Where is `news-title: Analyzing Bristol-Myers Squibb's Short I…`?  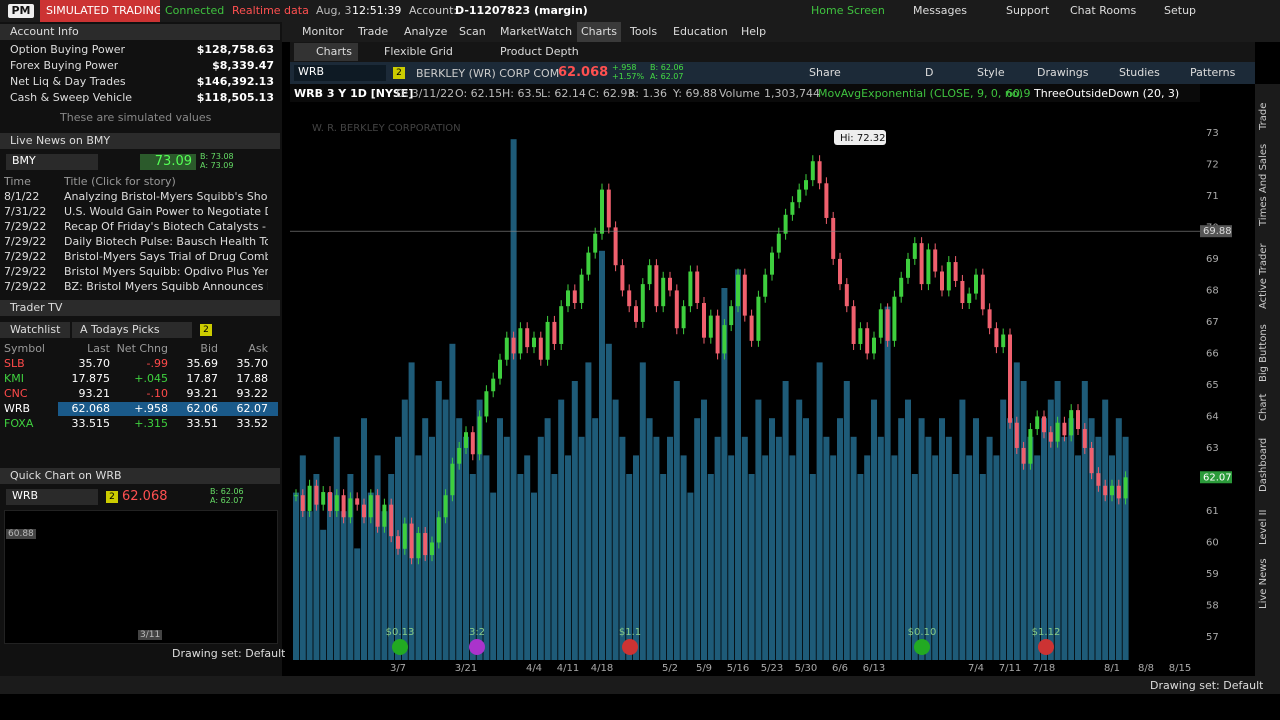 news-title: Analyzing Bristol-Myers Squibb's Short I… is located at coordinates (166, 196).